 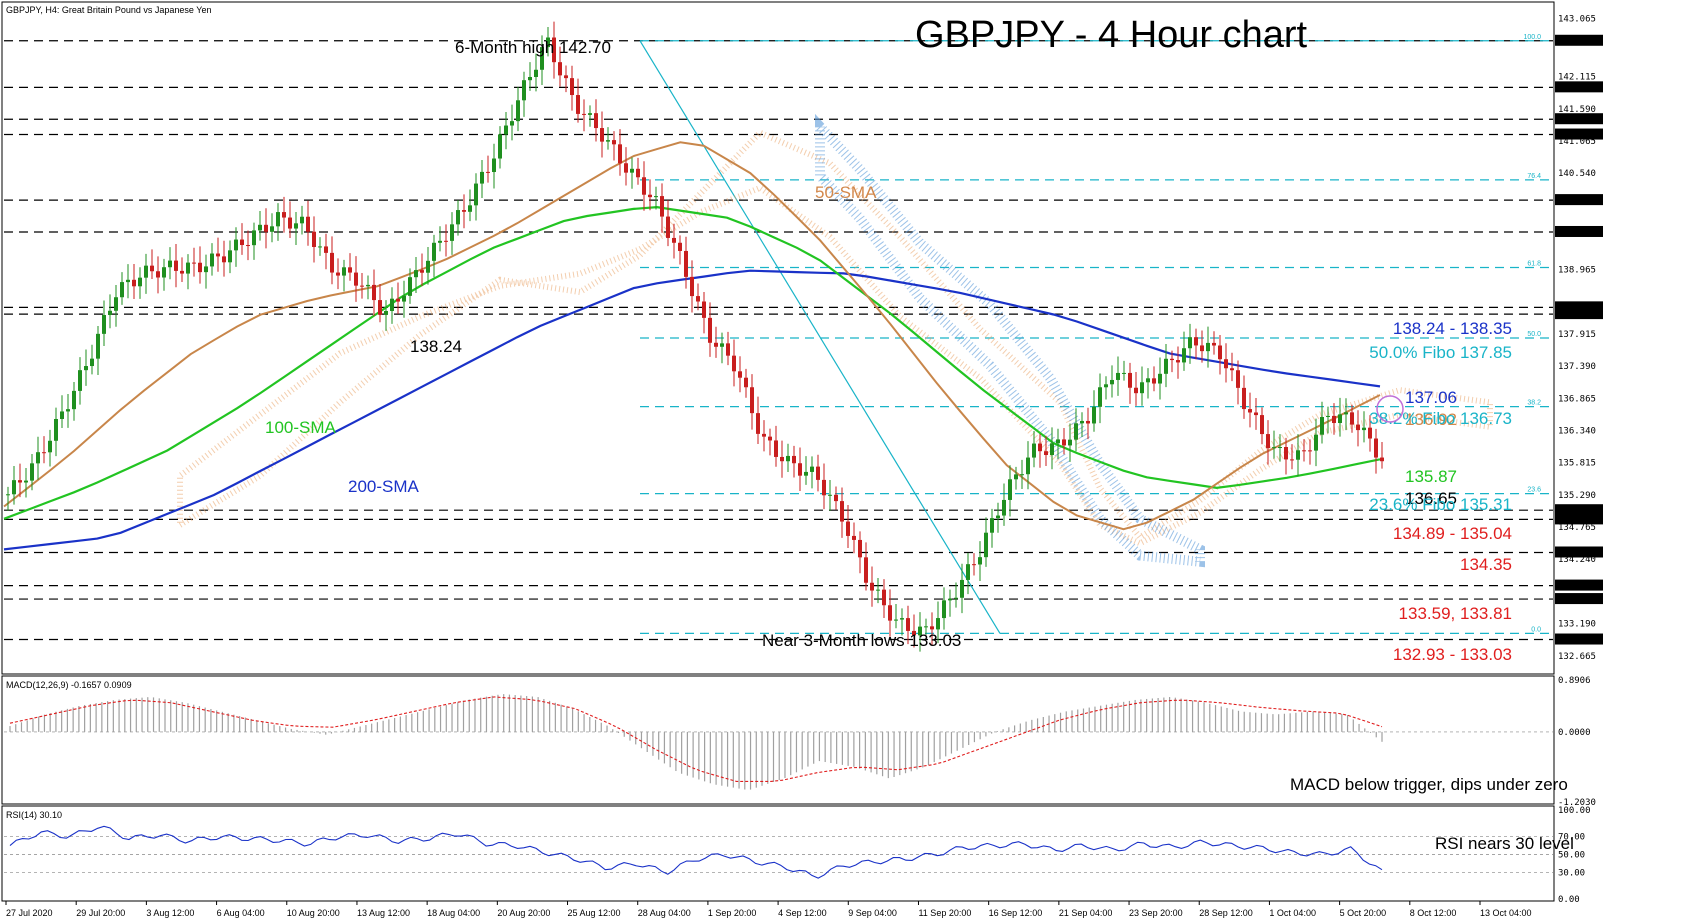 I want to click on price-tick-label: 143.065, so click(x=1577, y=19).